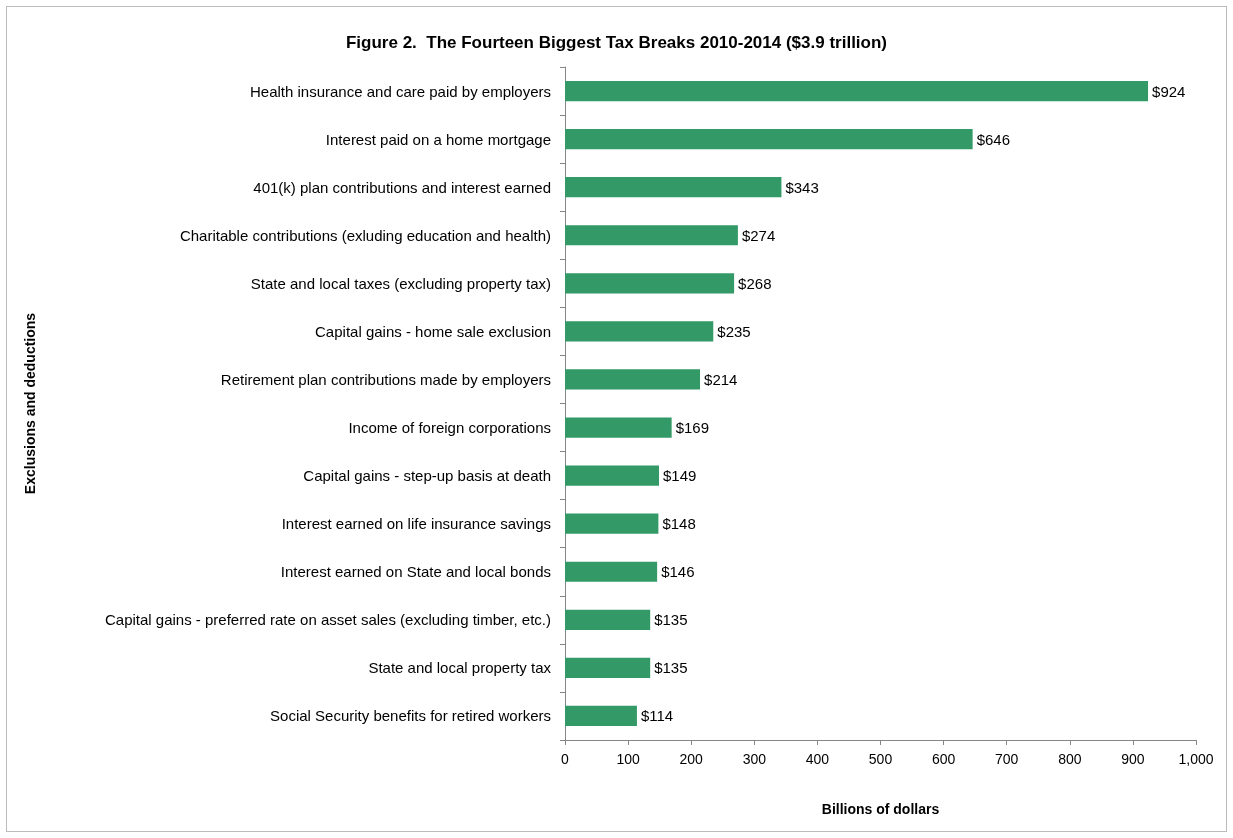 Image resolution: width=1233 pixels, height=838 pixels. What do you see at coordinates (721, 379) in the screenshot?
I see `data-label: $214` at bounding box center [721, 379].